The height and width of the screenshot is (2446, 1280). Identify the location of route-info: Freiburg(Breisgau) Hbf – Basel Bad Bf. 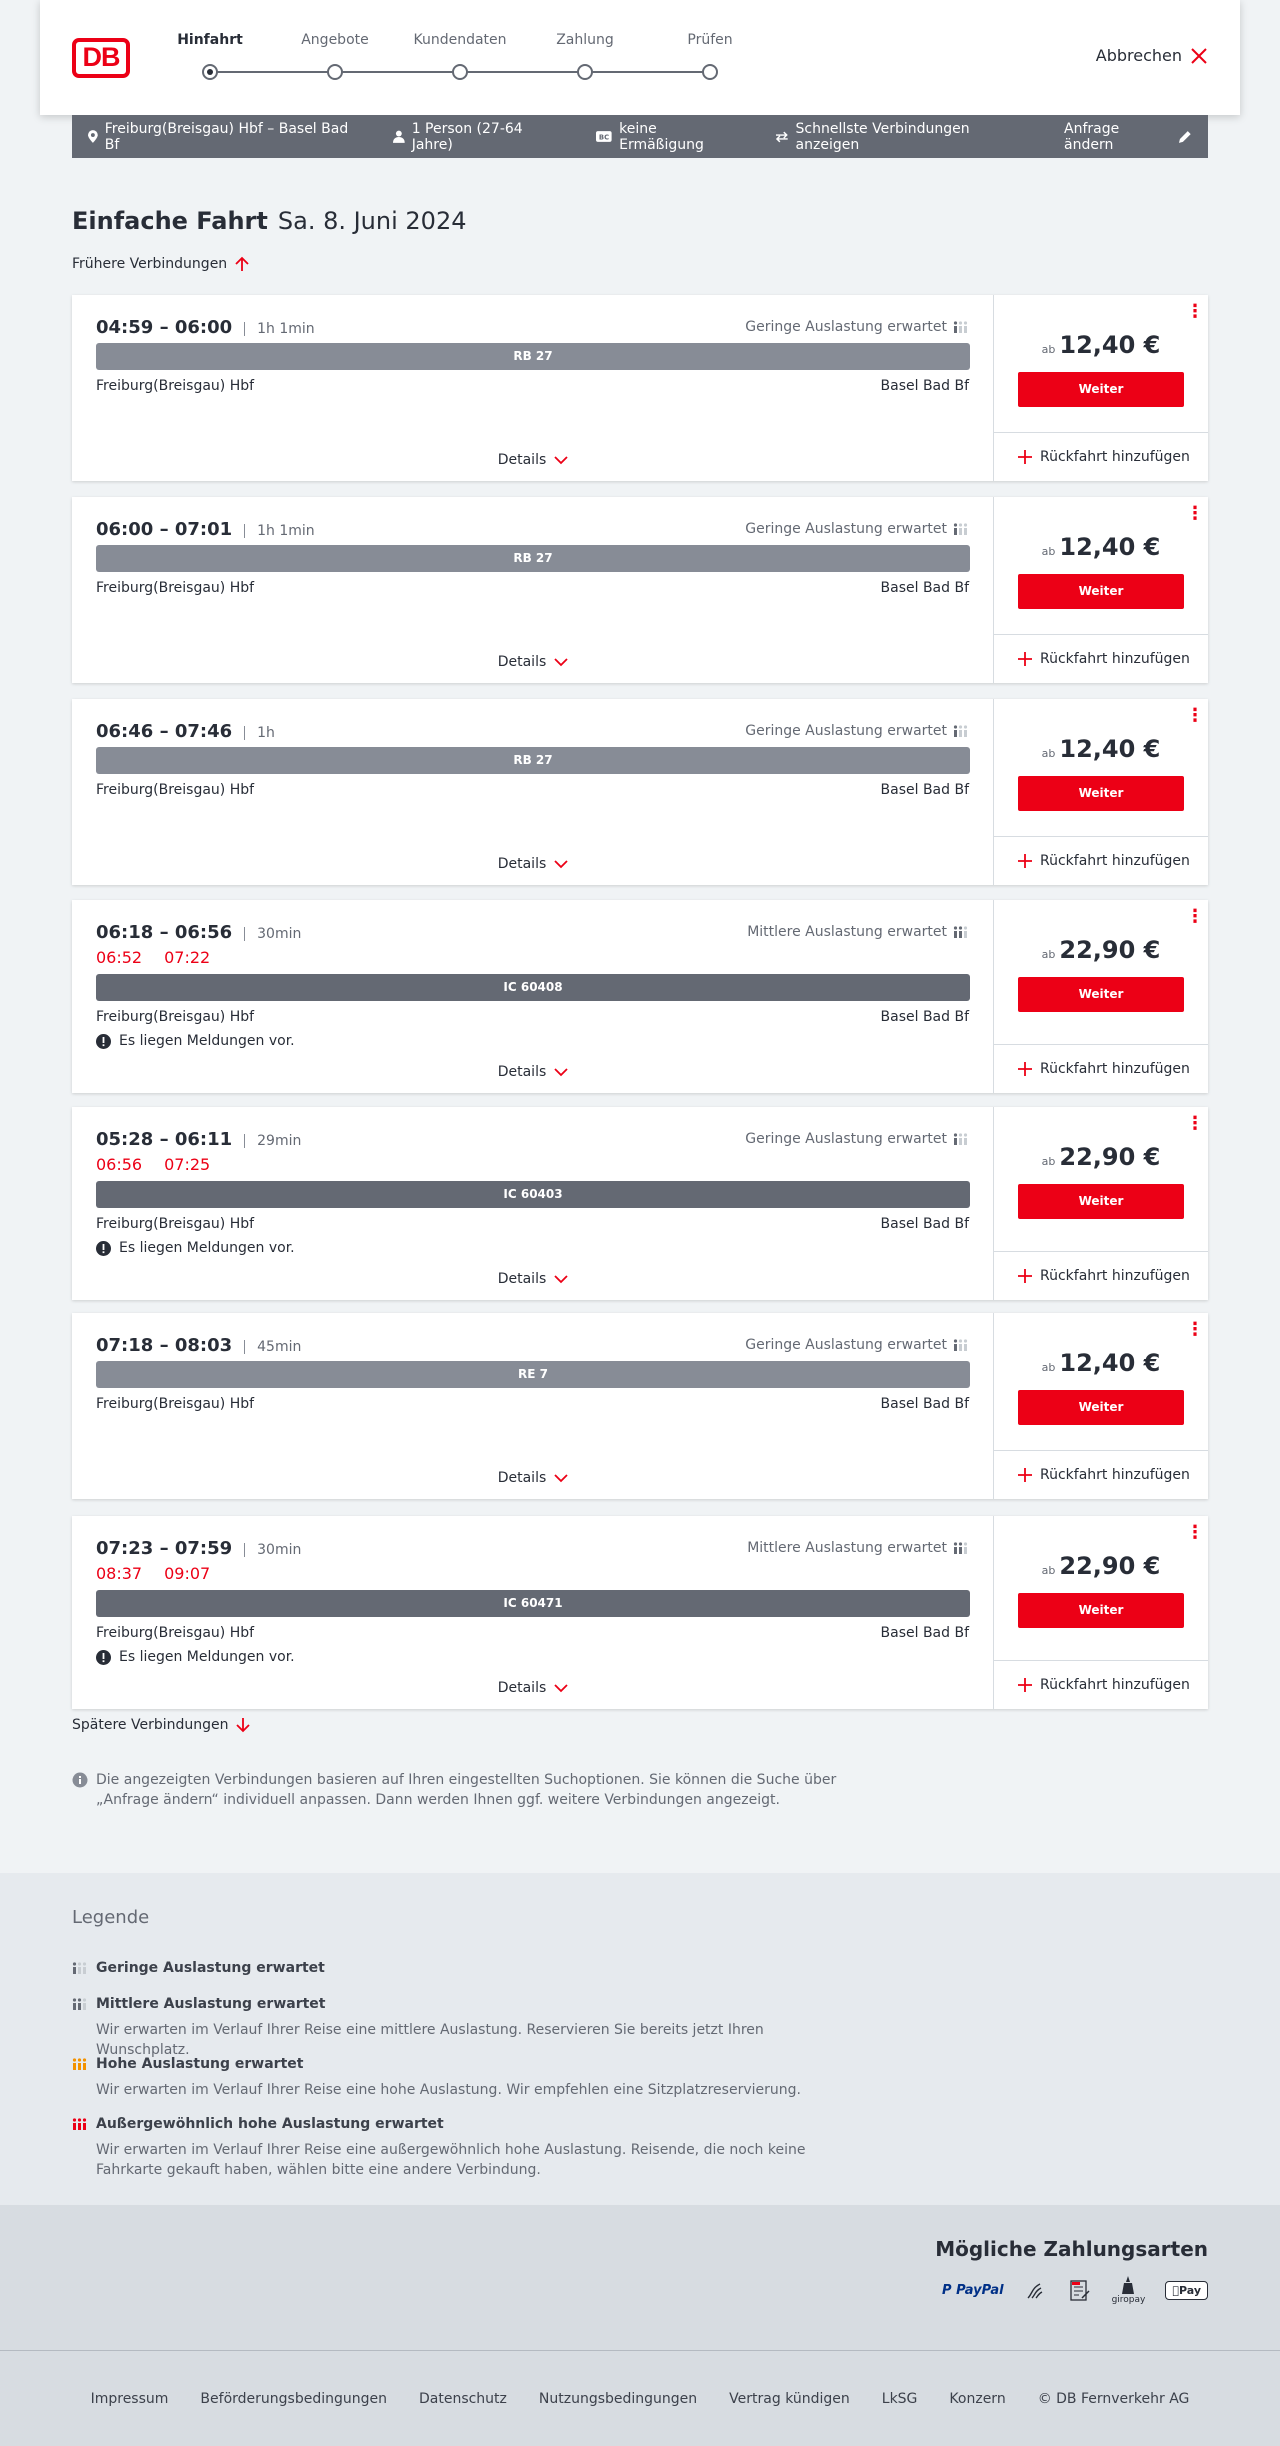
(224, 137).